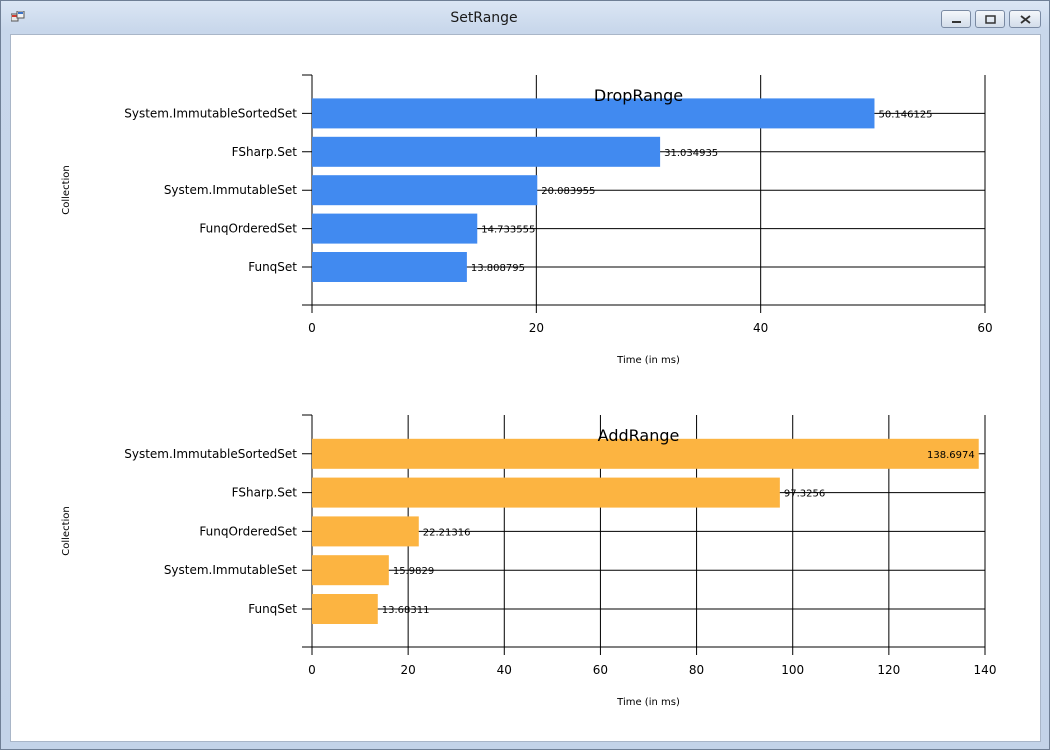 The width and height of the screenshot is (1050, 750). What do you see at coordinates (484, 18) in the screenshot?
I see `window-title: SetRange` at bounding box center [484, 18].